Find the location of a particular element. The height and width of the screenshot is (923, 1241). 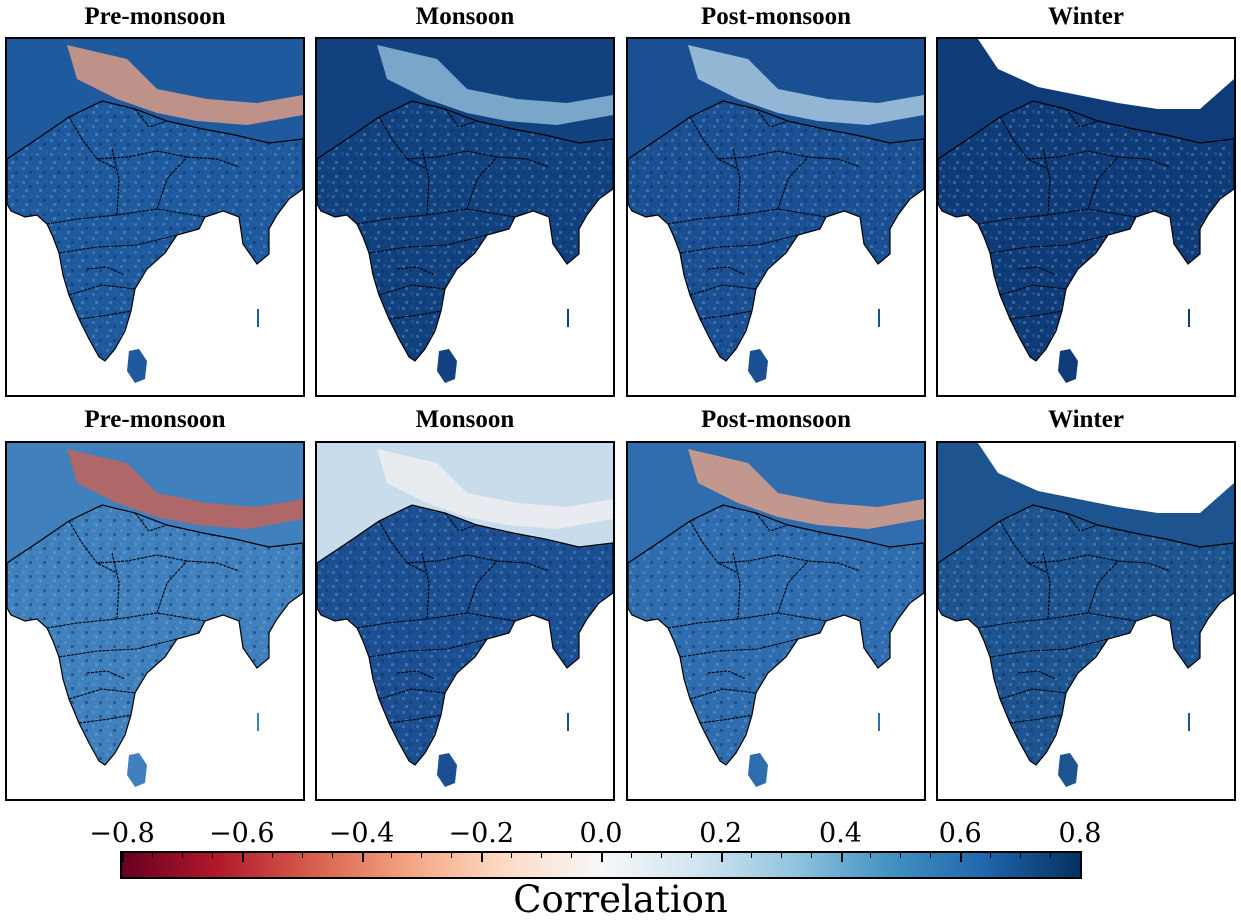

colorbar-label: Correlation is located at coordinates (620, 899).